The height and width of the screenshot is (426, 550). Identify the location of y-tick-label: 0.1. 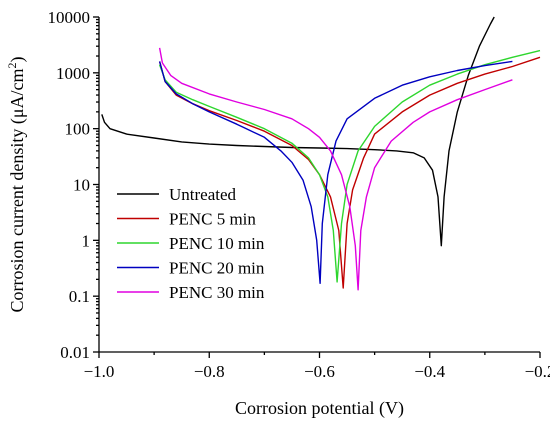
(79, 296).